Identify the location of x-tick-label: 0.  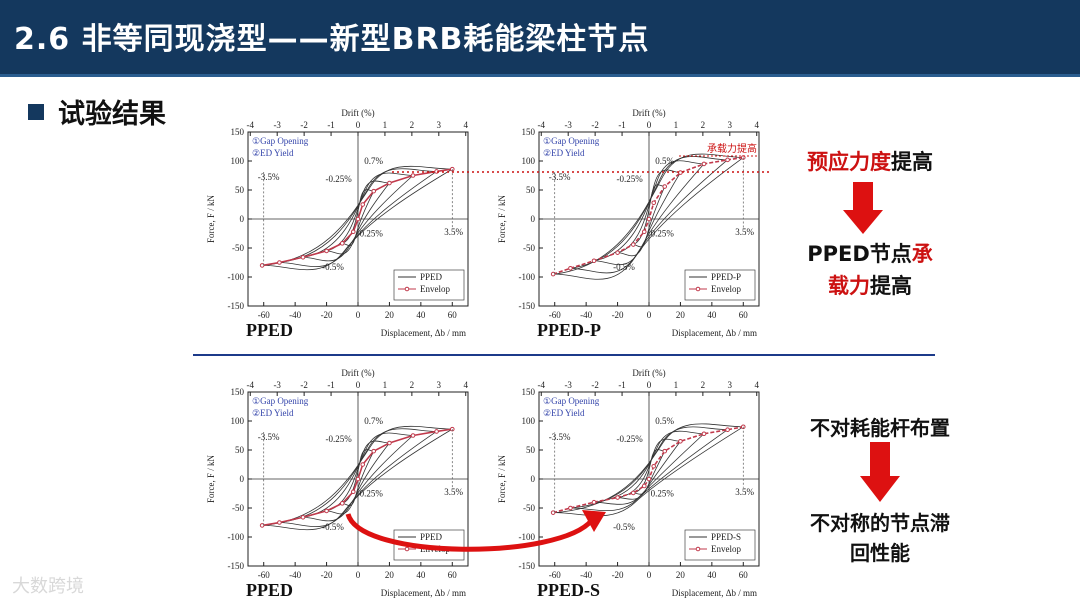
(358, 315).